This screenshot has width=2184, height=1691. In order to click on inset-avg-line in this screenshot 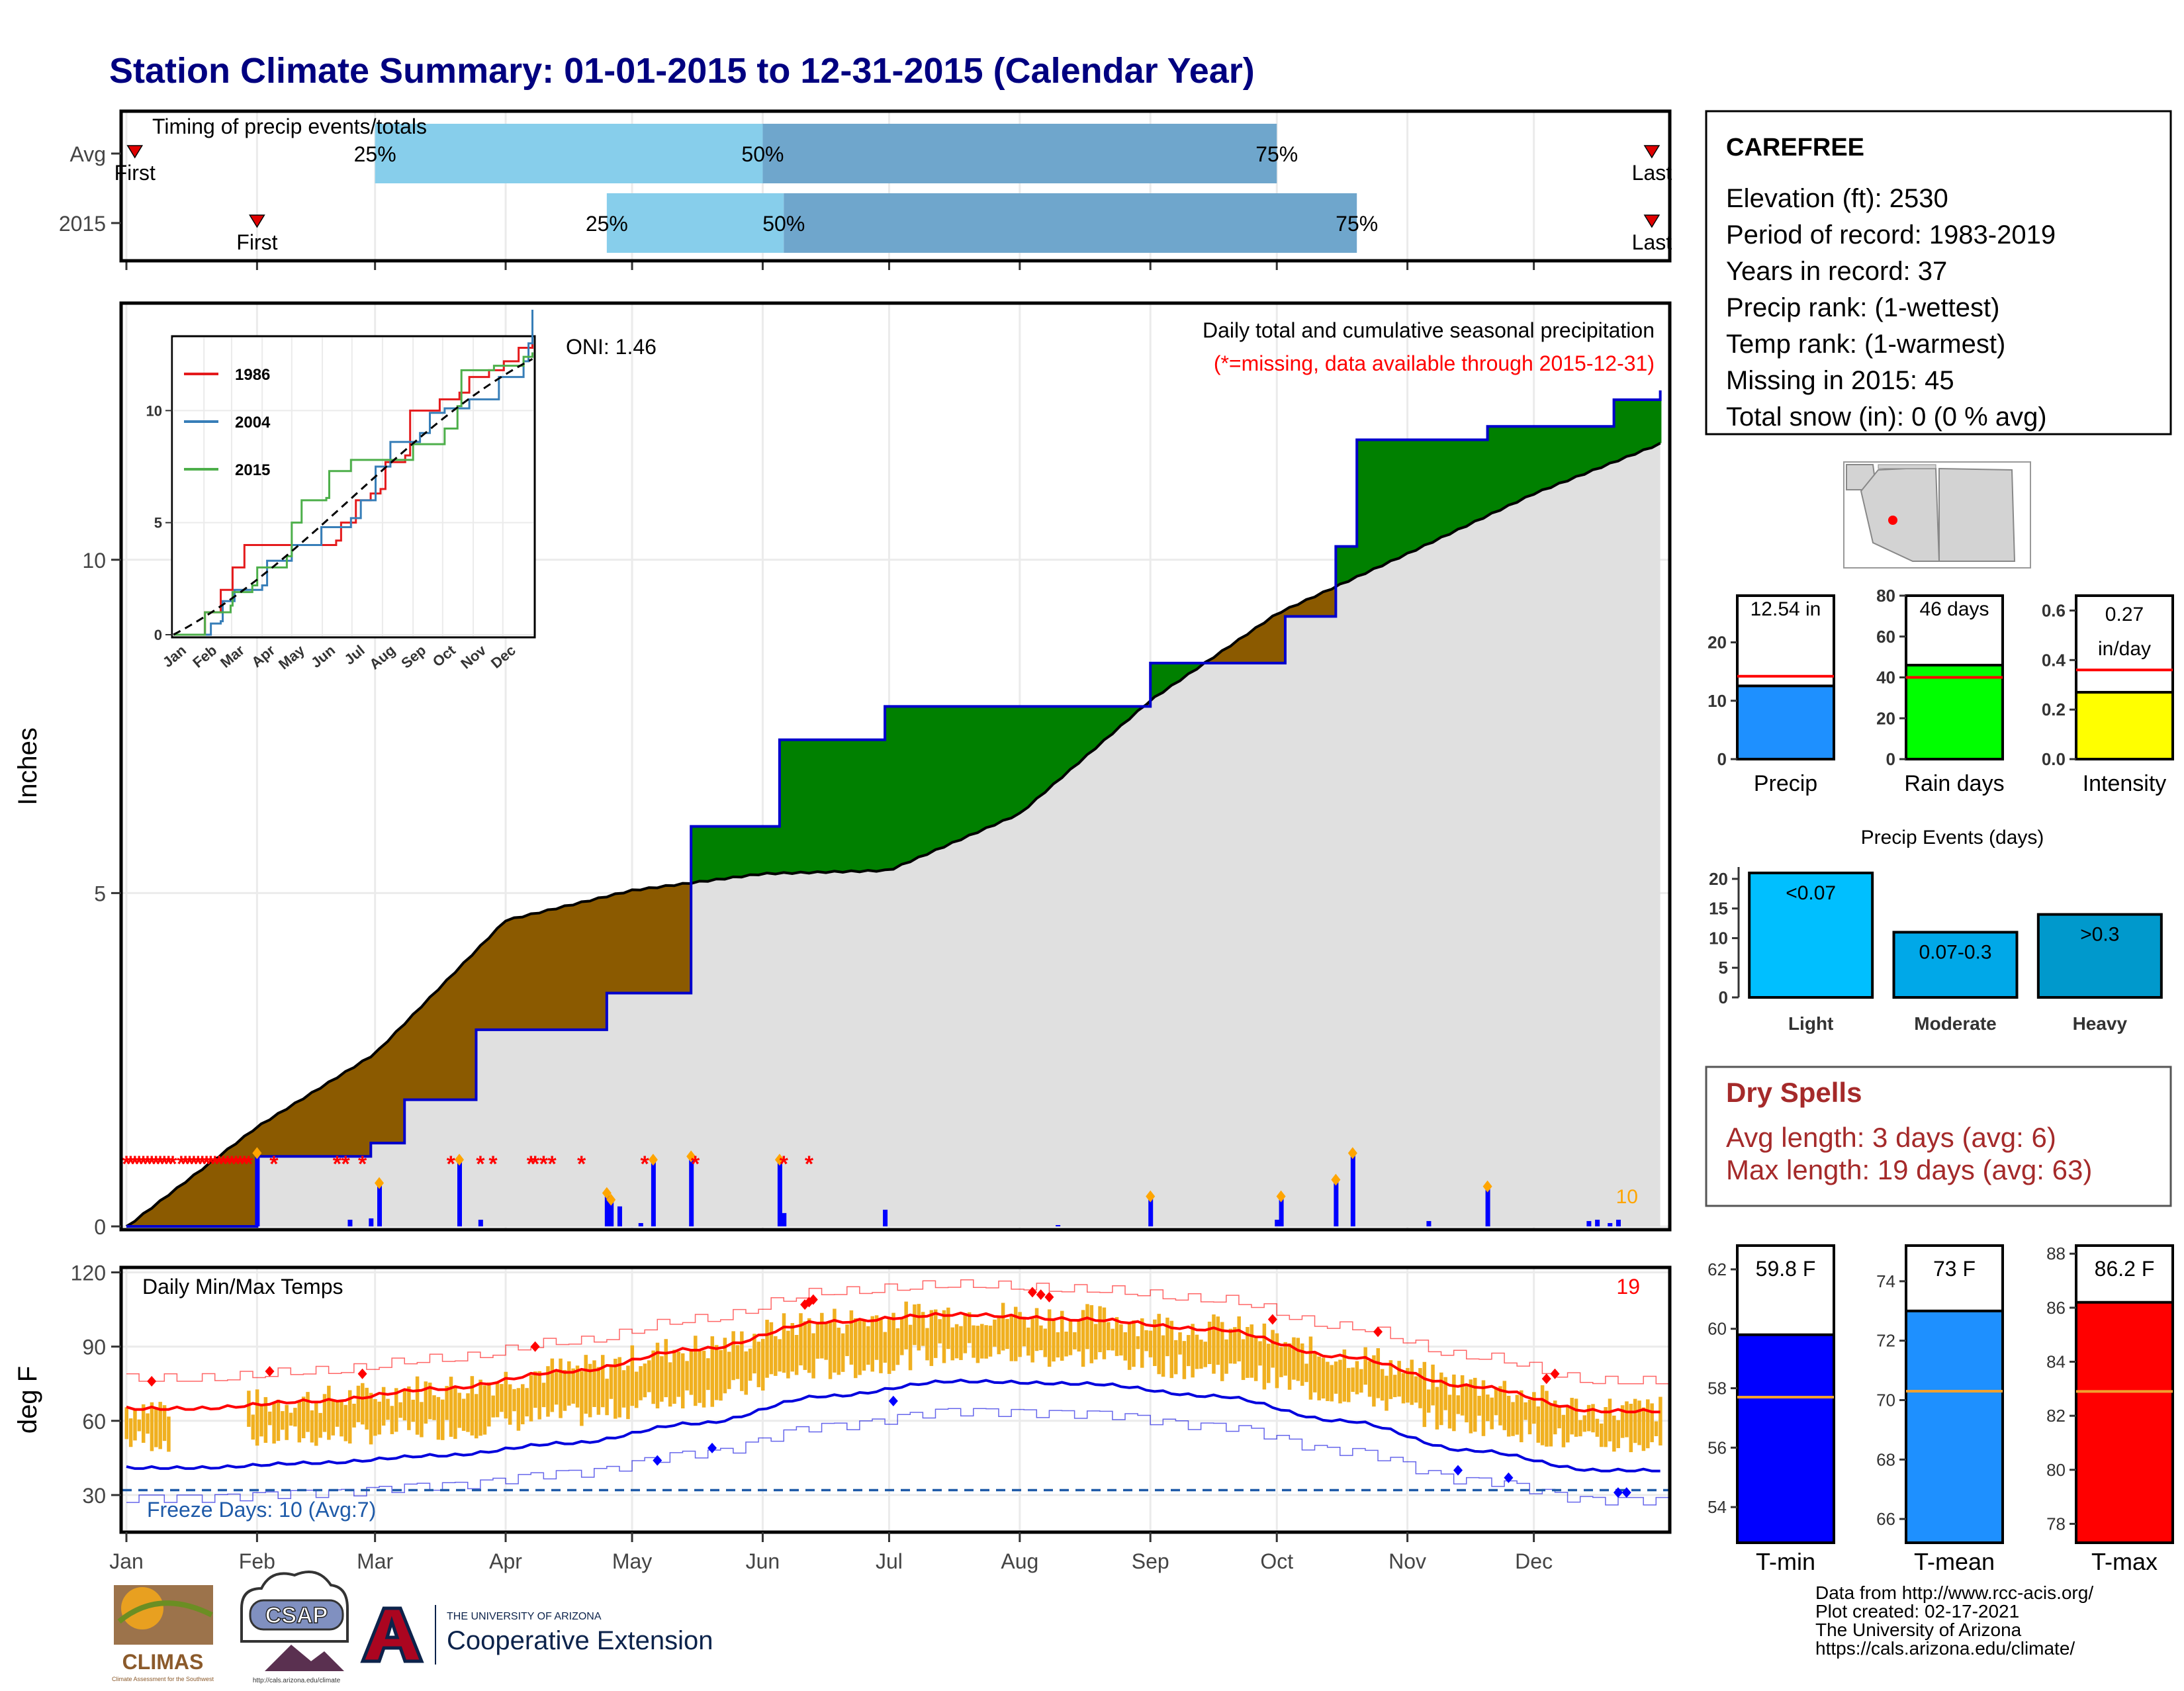, I will do `click(353, 497)`.